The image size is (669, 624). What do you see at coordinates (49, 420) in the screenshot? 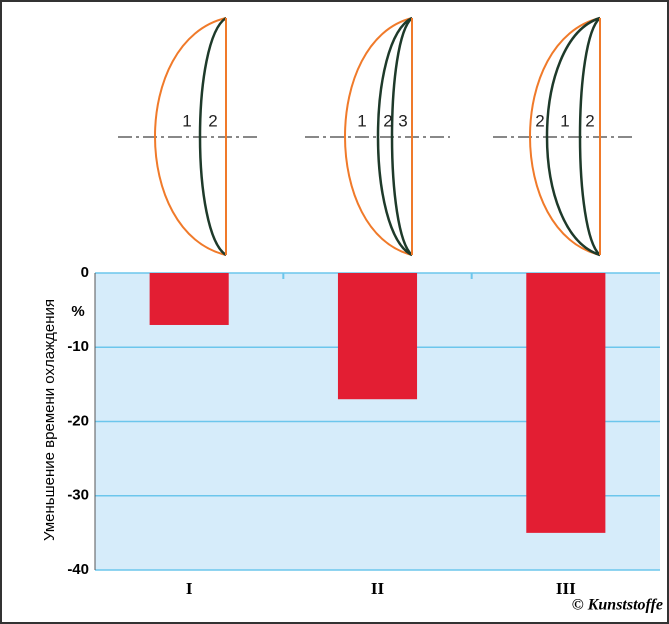
I see `y-axis-label: Уменьшение времени охлаждения` at bounding box center [49, 420].